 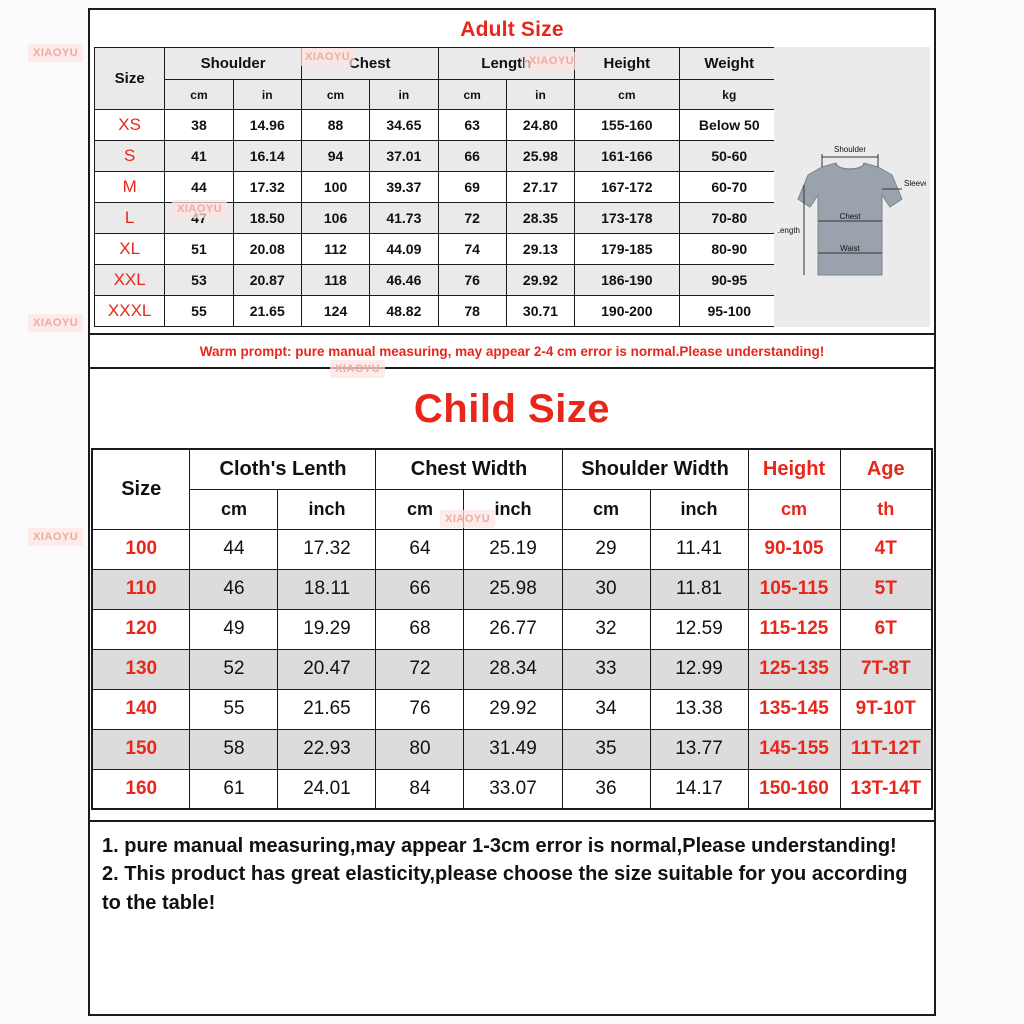 What do you see at coordinates (729, 94) in the screenshot?
I see `adult-unit-weight-kg: kg` at bounding box center [729, 94].